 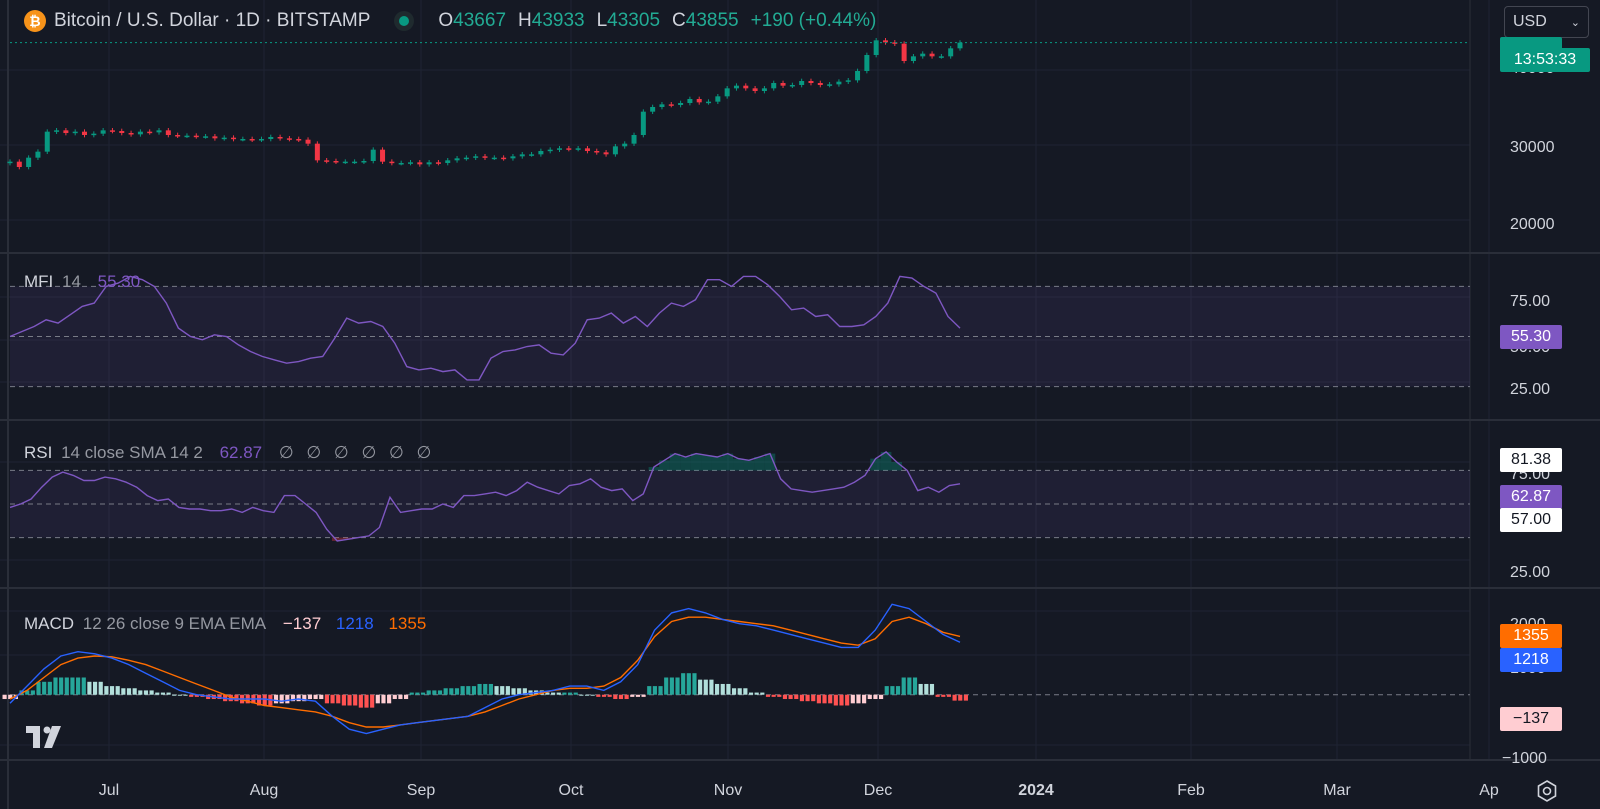 What do you see at coordinates (1530, 572) in the screenshot?
I see `rsi-axis-label: 25.00` at bounding box center [1530, 572].